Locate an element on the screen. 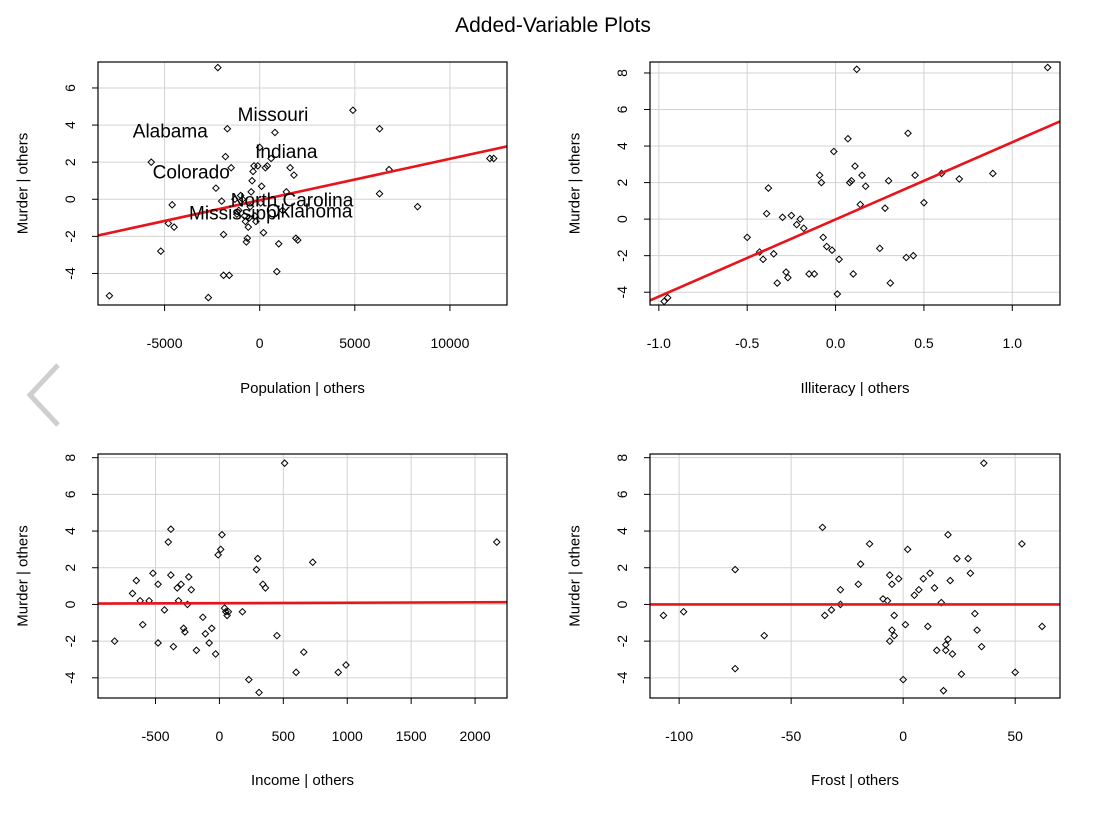 This screenshot has height=816, width=1103. x-tick-label: -100 is located at coordinates (679, 736).